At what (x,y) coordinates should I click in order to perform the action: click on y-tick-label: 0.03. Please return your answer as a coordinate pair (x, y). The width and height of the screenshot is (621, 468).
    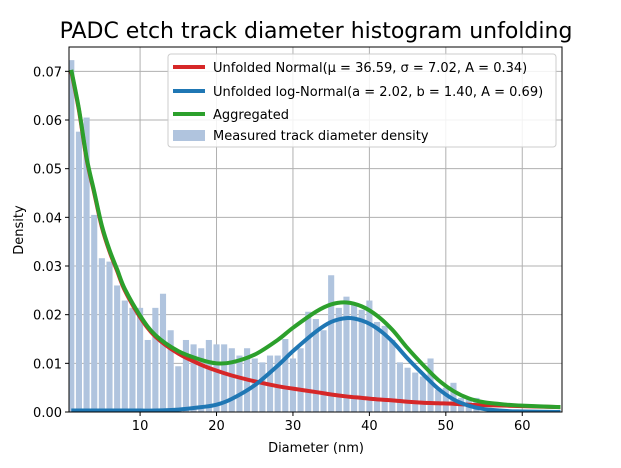
    Looking at the image, I should click on (47, 267).